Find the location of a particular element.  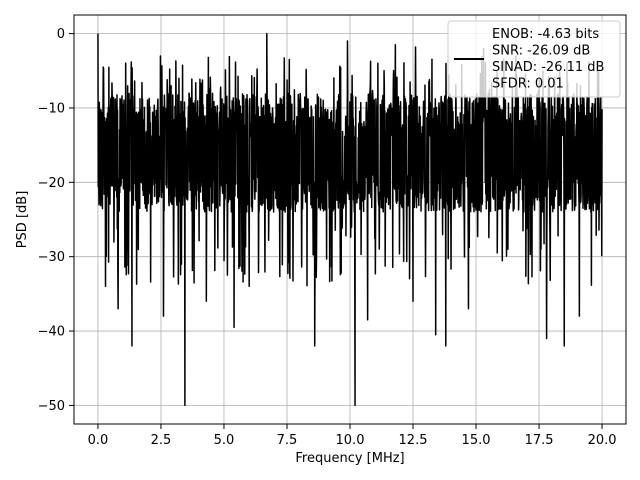

x-tick-label: 5.0 is located at coordinates (224, 440).